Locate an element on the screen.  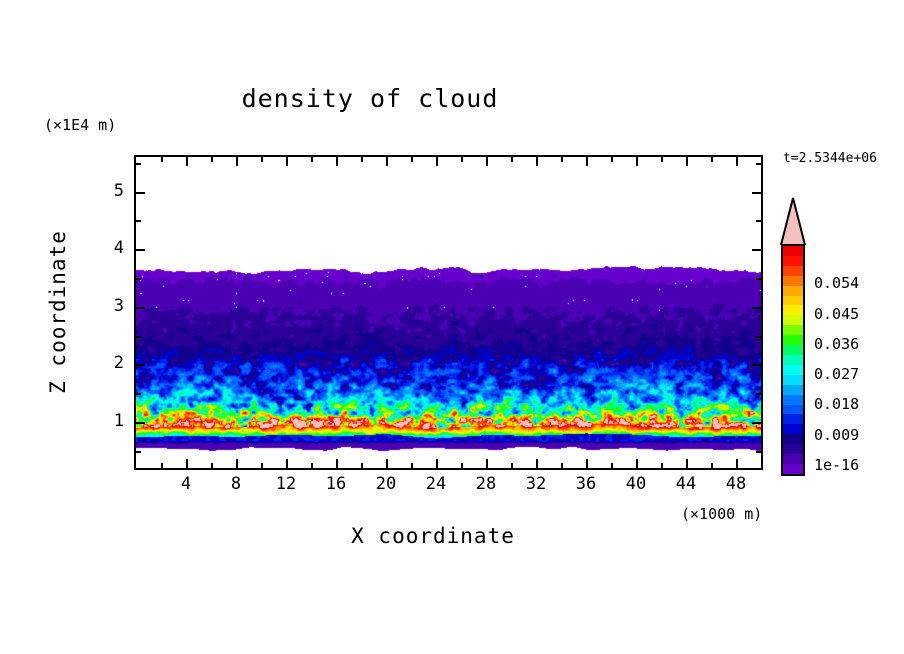
x-tick-label: 12 is located at coordinates (286, 484).